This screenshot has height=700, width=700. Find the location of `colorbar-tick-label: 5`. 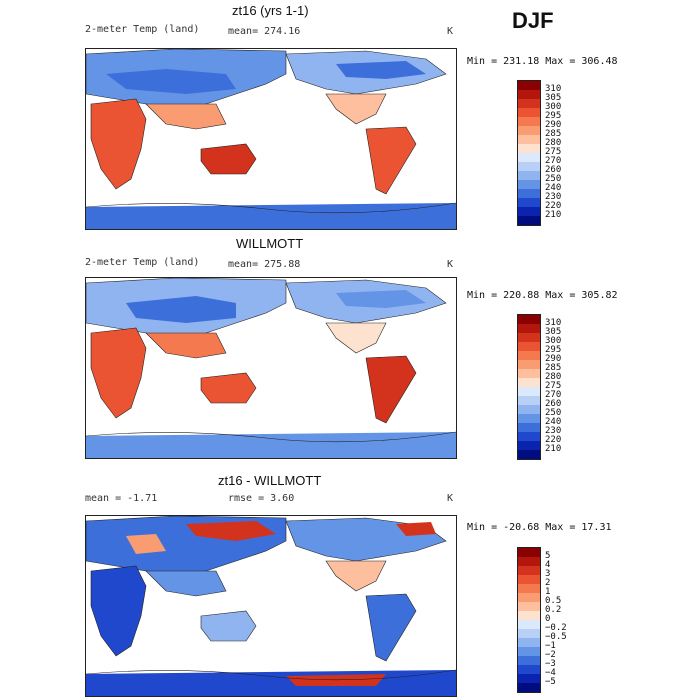

colorbar-tick-label: 5 is located at coordinates (548, 556).